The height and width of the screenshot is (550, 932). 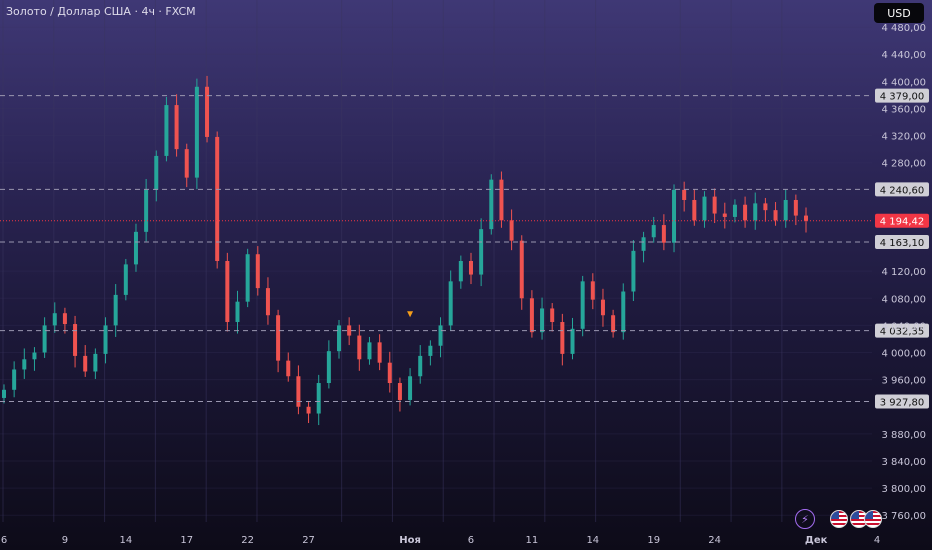 What do you see at coordinates (903, 82) in the screenshot?
I see `y-tick-label: 4 400,00` at bounding box center [903, 82].